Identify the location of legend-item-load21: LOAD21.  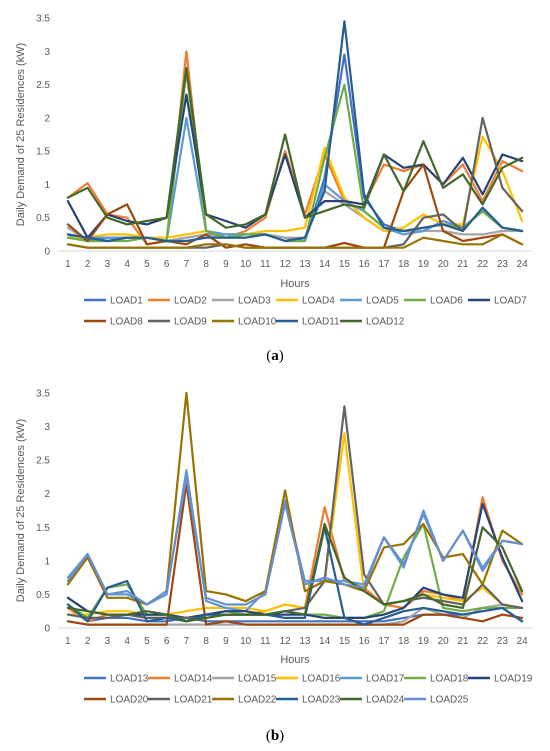
(180, 700).